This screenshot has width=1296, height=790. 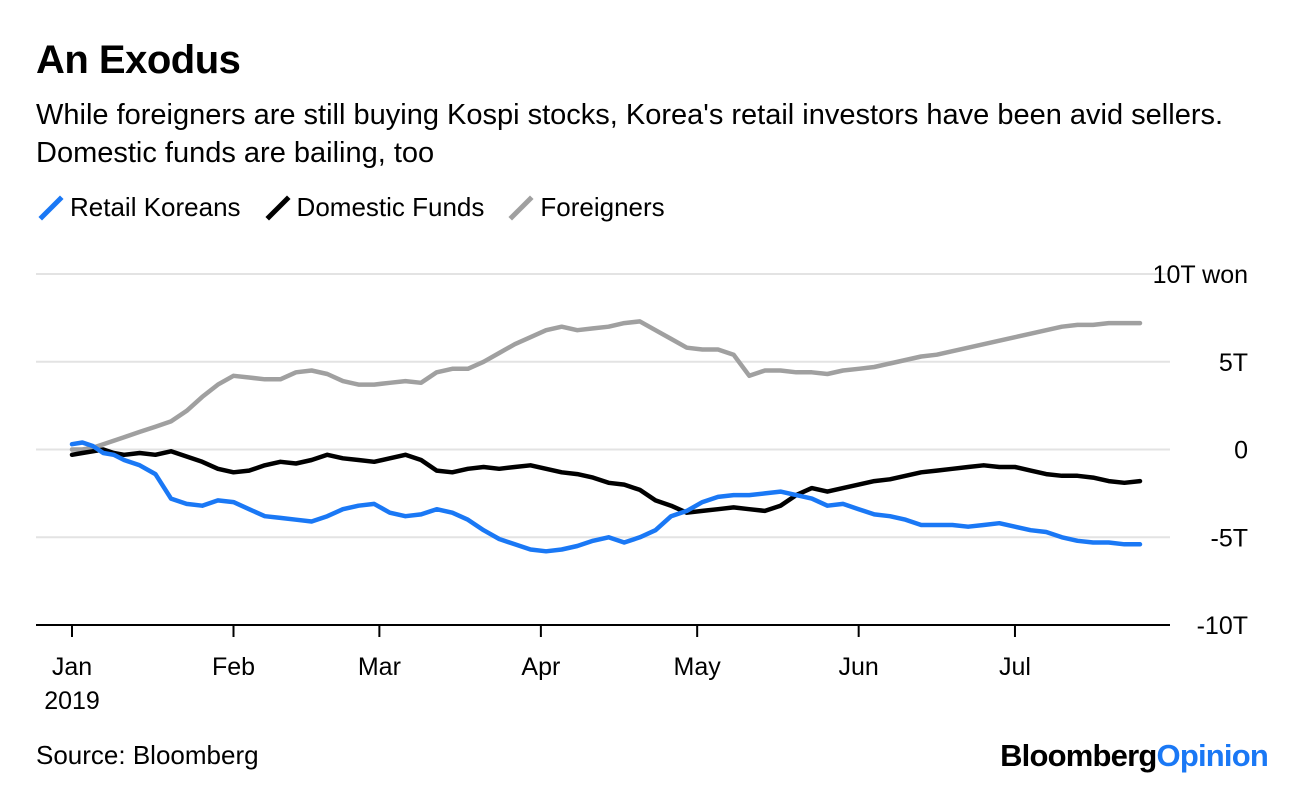 I want to click on x-tick-label: Jul, so click(x=1015, y=667).